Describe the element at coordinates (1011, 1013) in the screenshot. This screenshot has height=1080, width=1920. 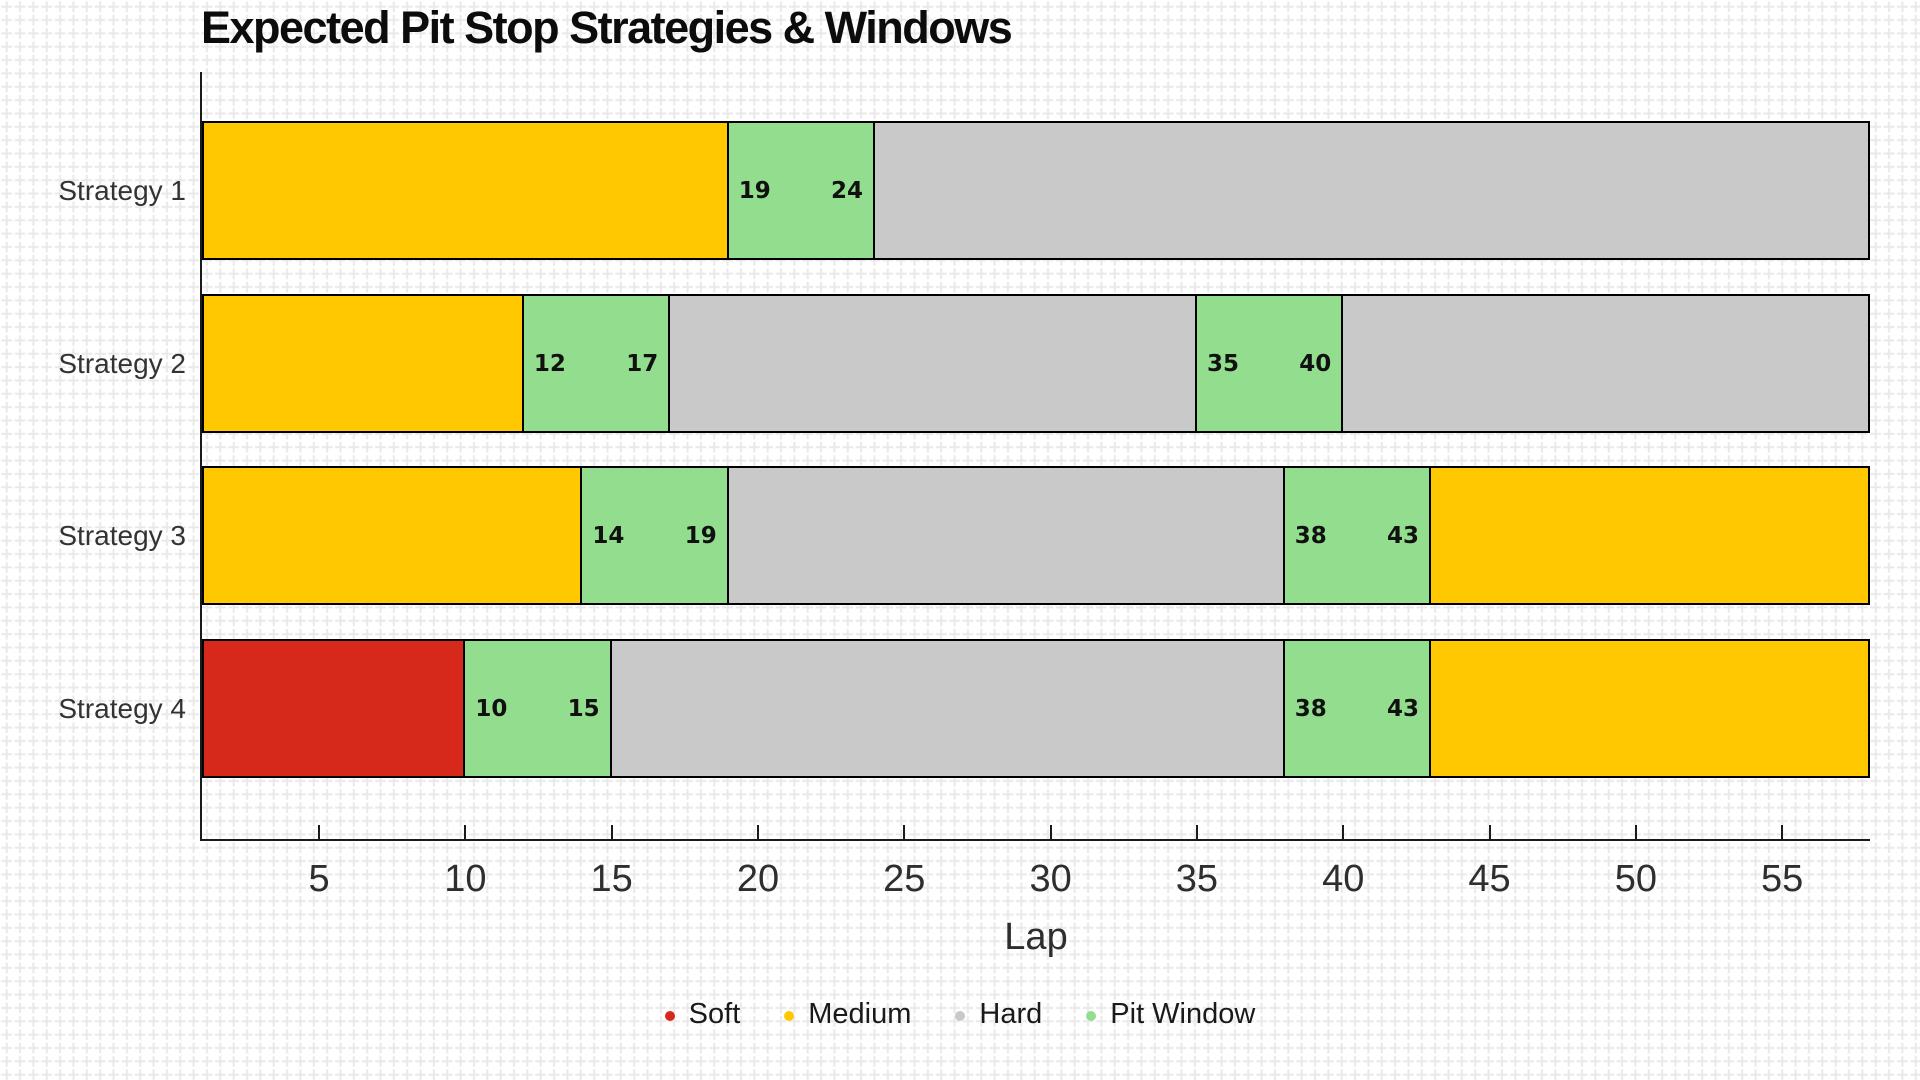
I see `legend-label: Hard` at that location.